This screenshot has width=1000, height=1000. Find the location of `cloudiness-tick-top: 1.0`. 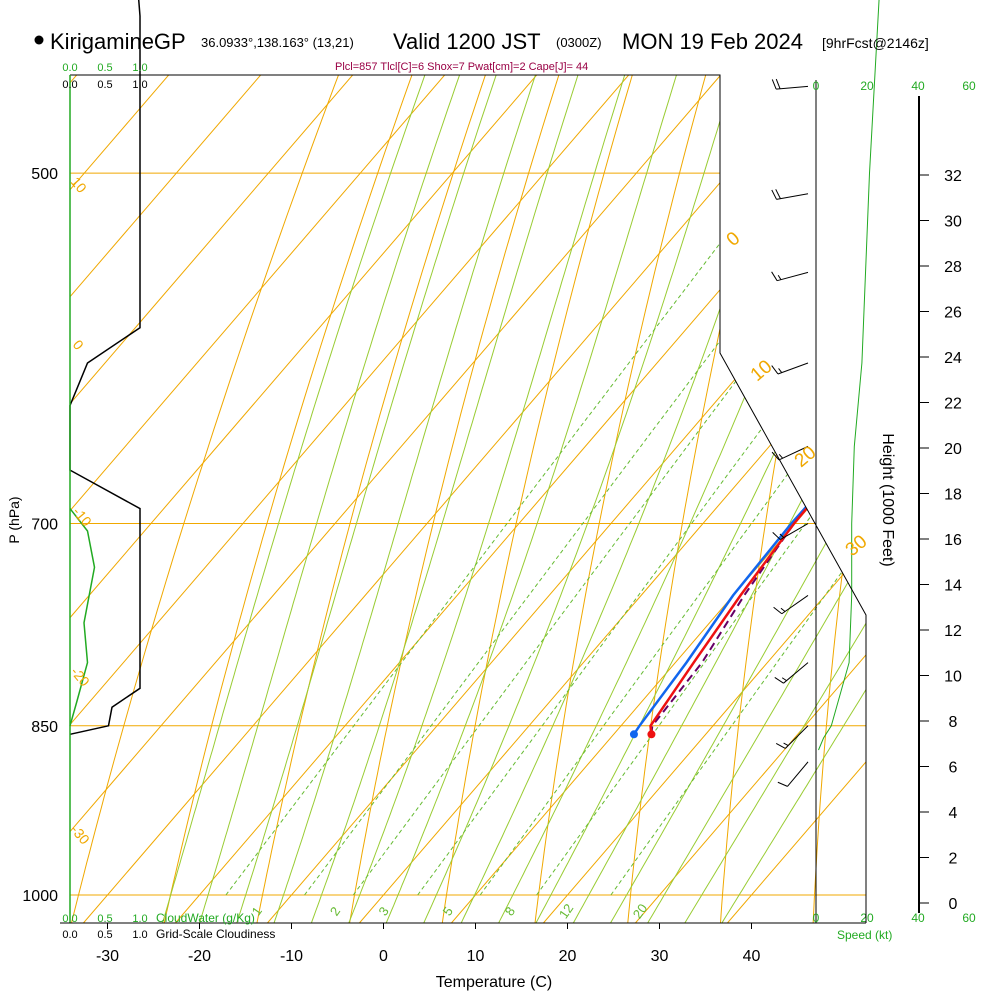

cloudiness-tick-top: 1.0 is located at coordinates (139, 85).